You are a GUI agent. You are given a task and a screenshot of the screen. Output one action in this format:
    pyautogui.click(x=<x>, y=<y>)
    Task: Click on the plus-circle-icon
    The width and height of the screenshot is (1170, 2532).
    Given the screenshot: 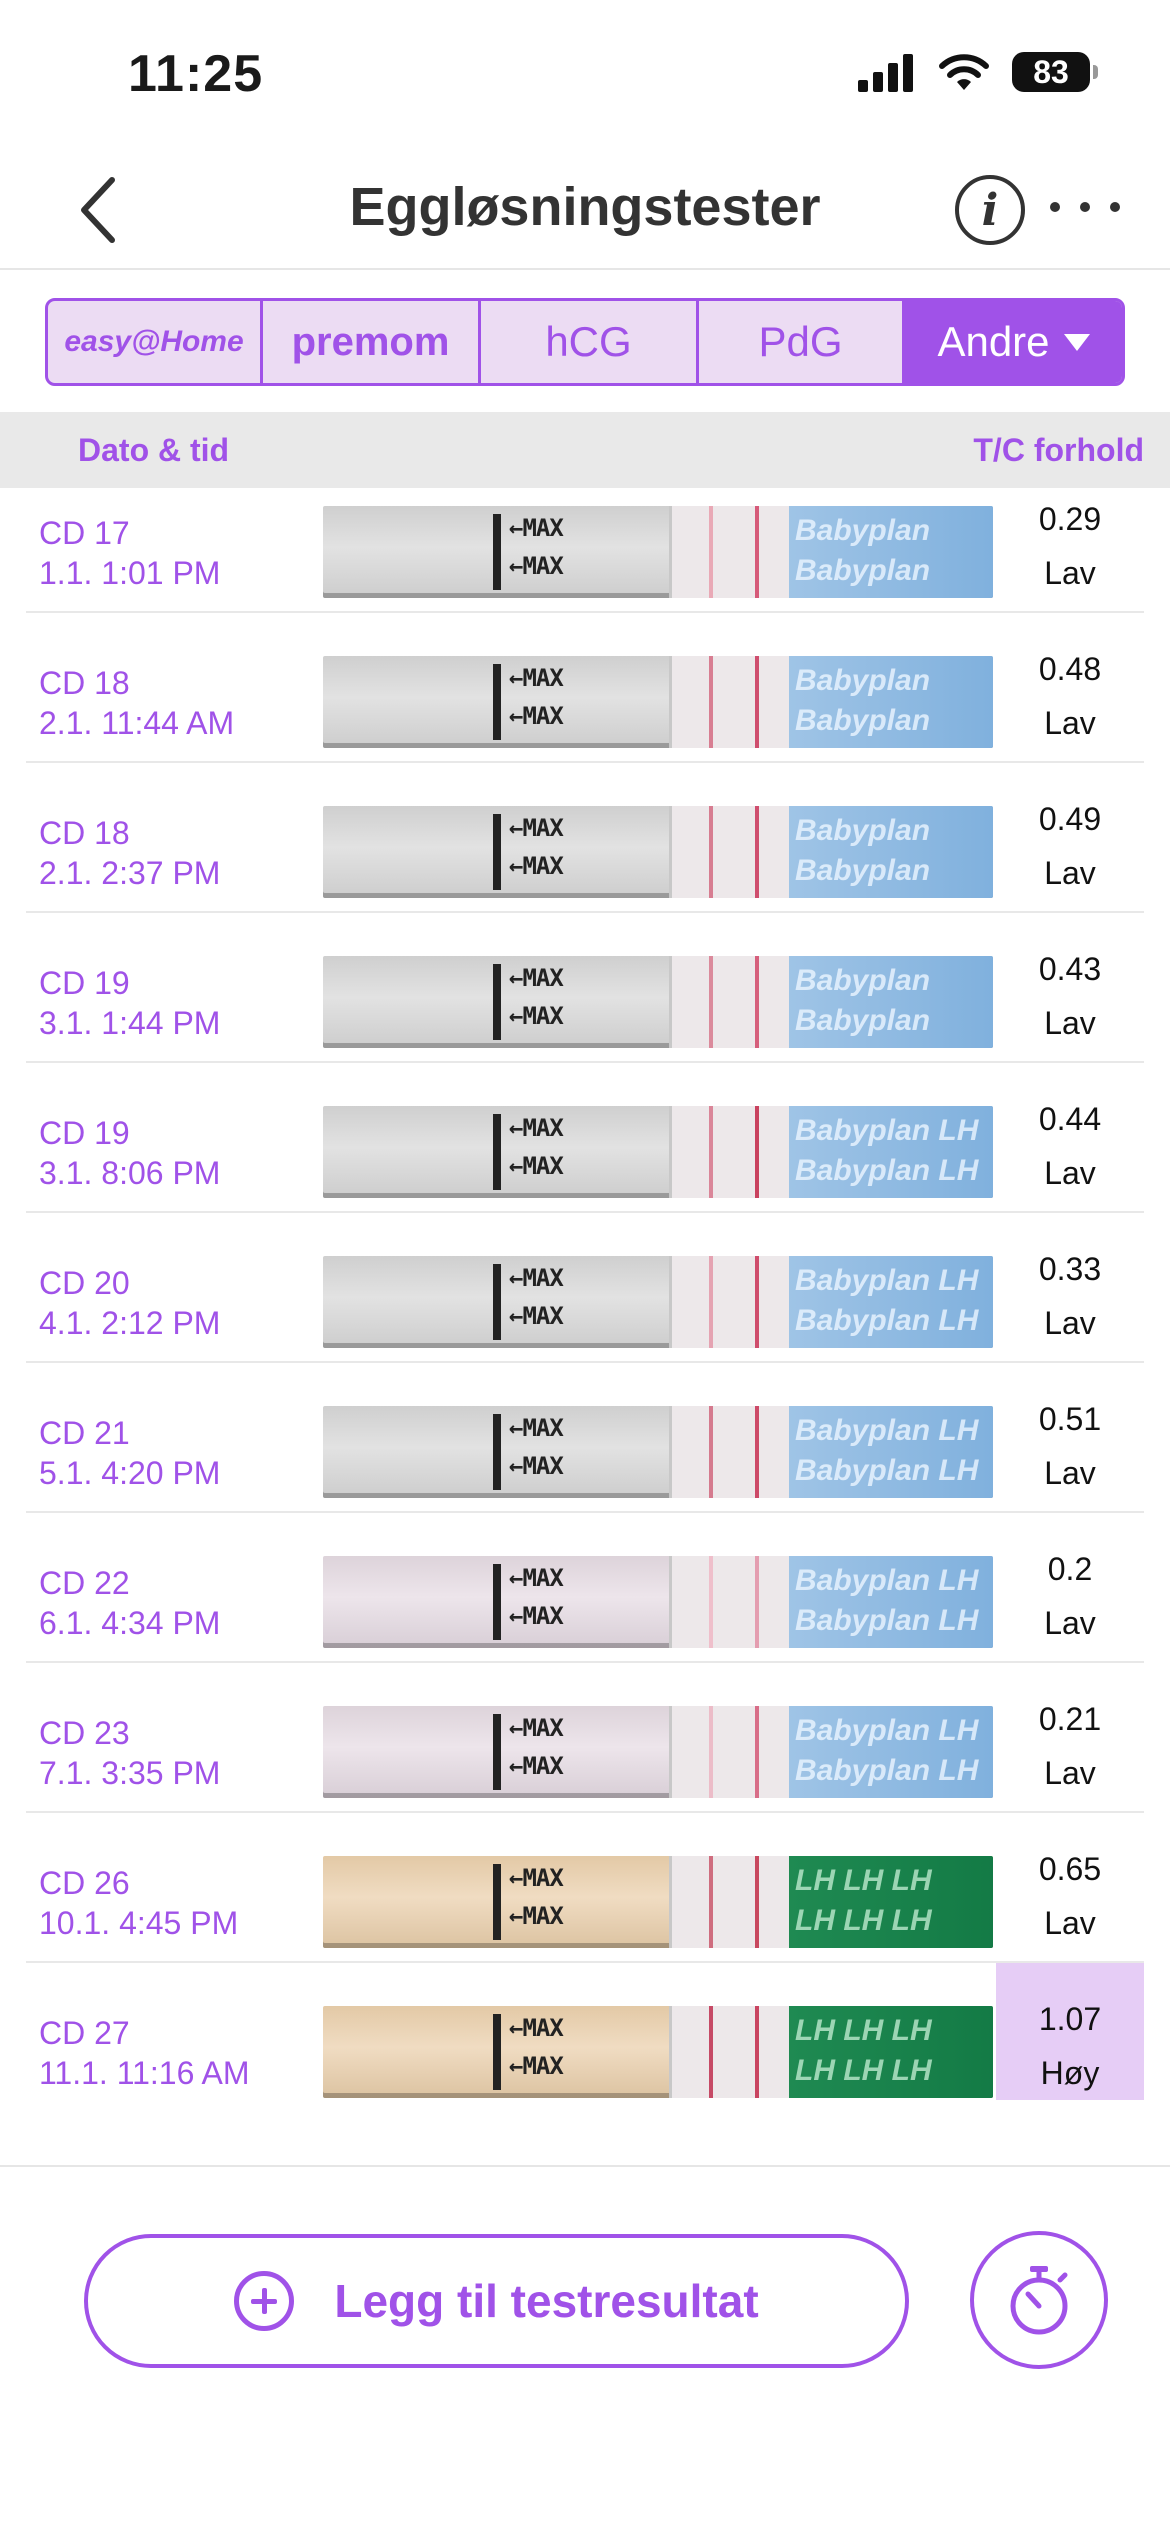 What is the action you would take?
    pyautogui.click(x=264, y=2301)
    